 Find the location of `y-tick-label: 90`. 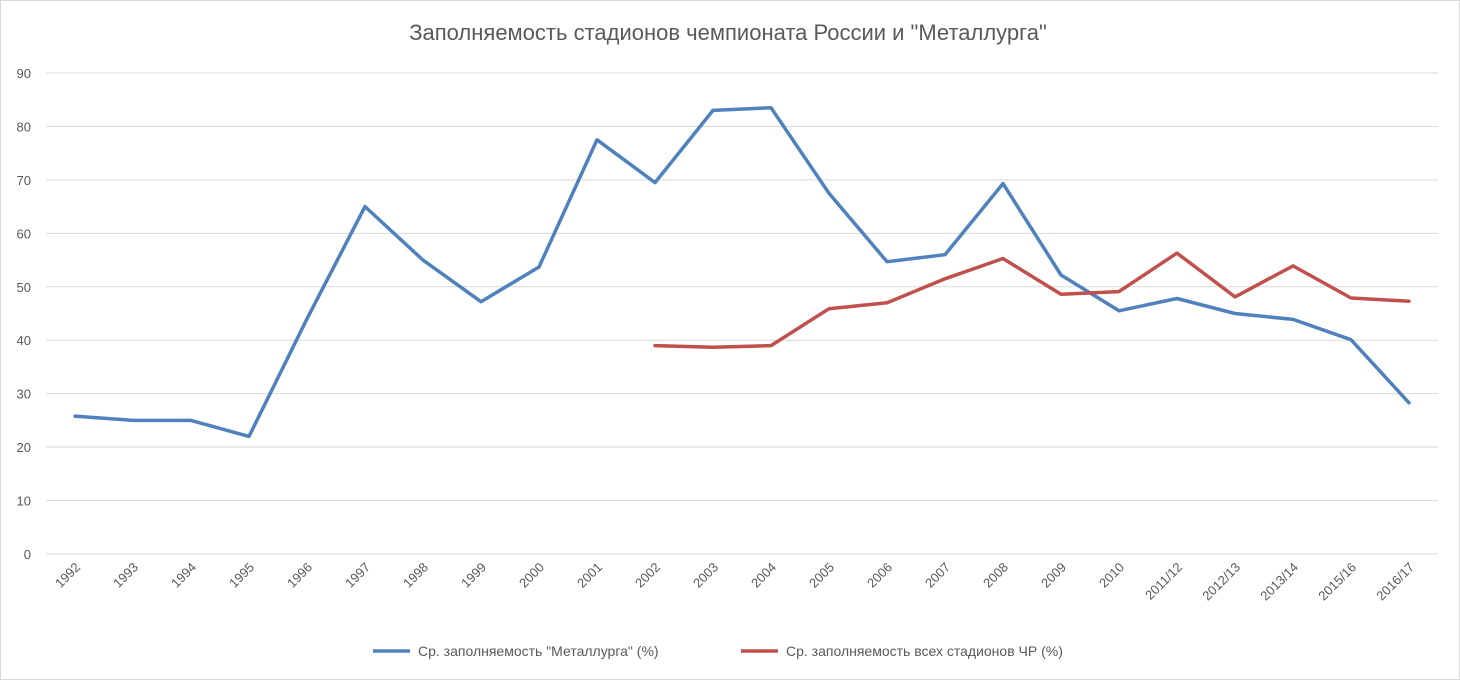

y-tick-label: 90 is located at coordinates (24, 73).